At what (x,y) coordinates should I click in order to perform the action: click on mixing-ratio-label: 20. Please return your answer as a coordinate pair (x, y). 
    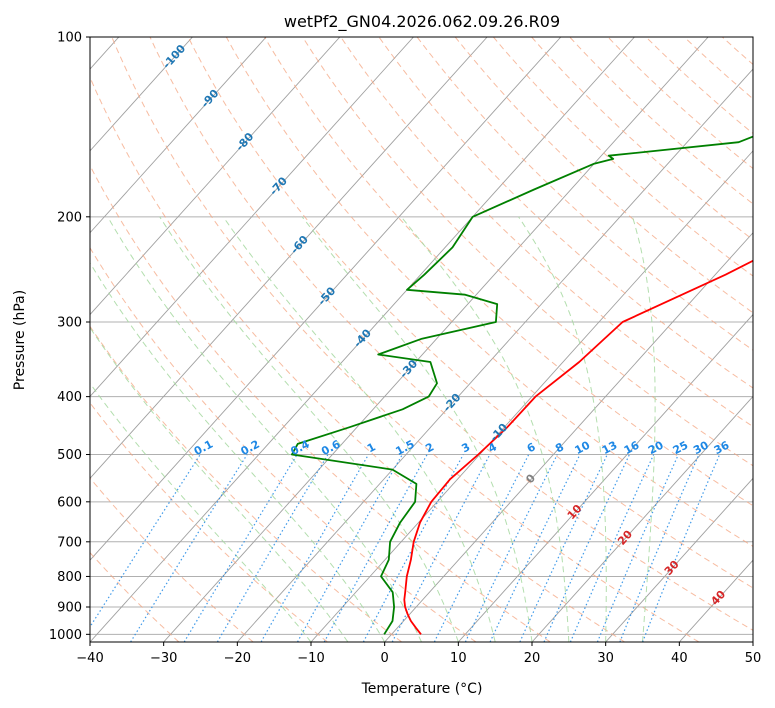
    Looking at the image, I should click on (656, 447).